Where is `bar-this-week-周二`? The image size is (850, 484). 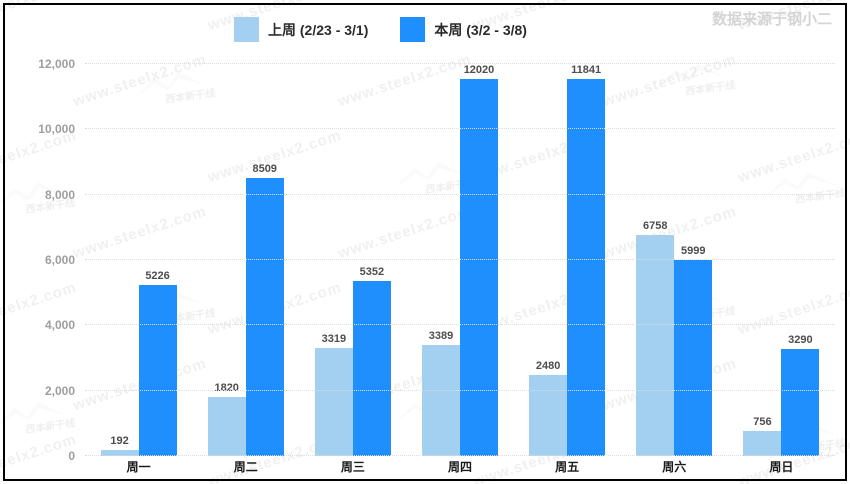
bar-this-week-周二 is located at coordinates (264, 317).